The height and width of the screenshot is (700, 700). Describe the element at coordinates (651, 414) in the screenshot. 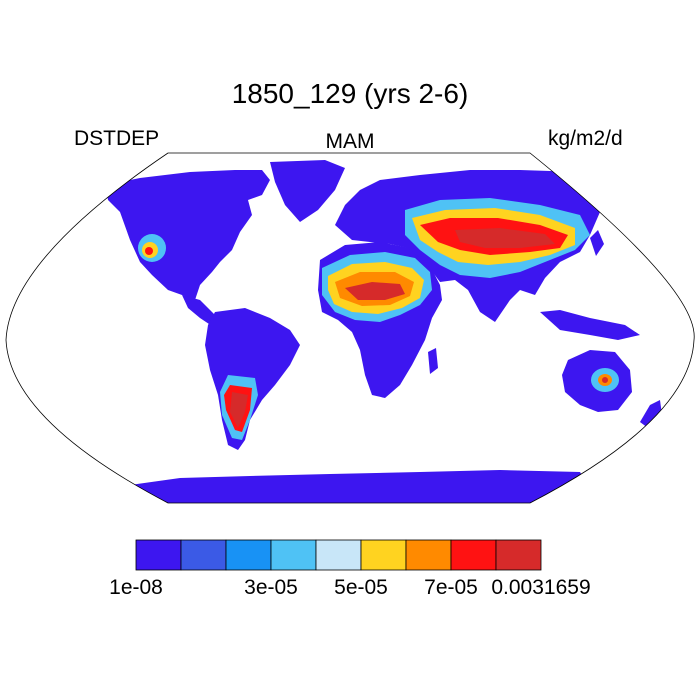

I see `new-zealand` at that location.